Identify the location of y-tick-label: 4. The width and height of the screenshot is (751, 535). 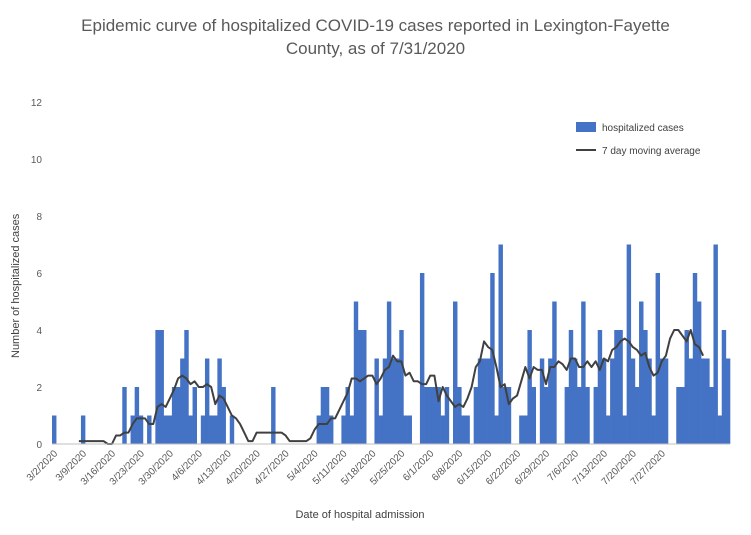
(39, 331).